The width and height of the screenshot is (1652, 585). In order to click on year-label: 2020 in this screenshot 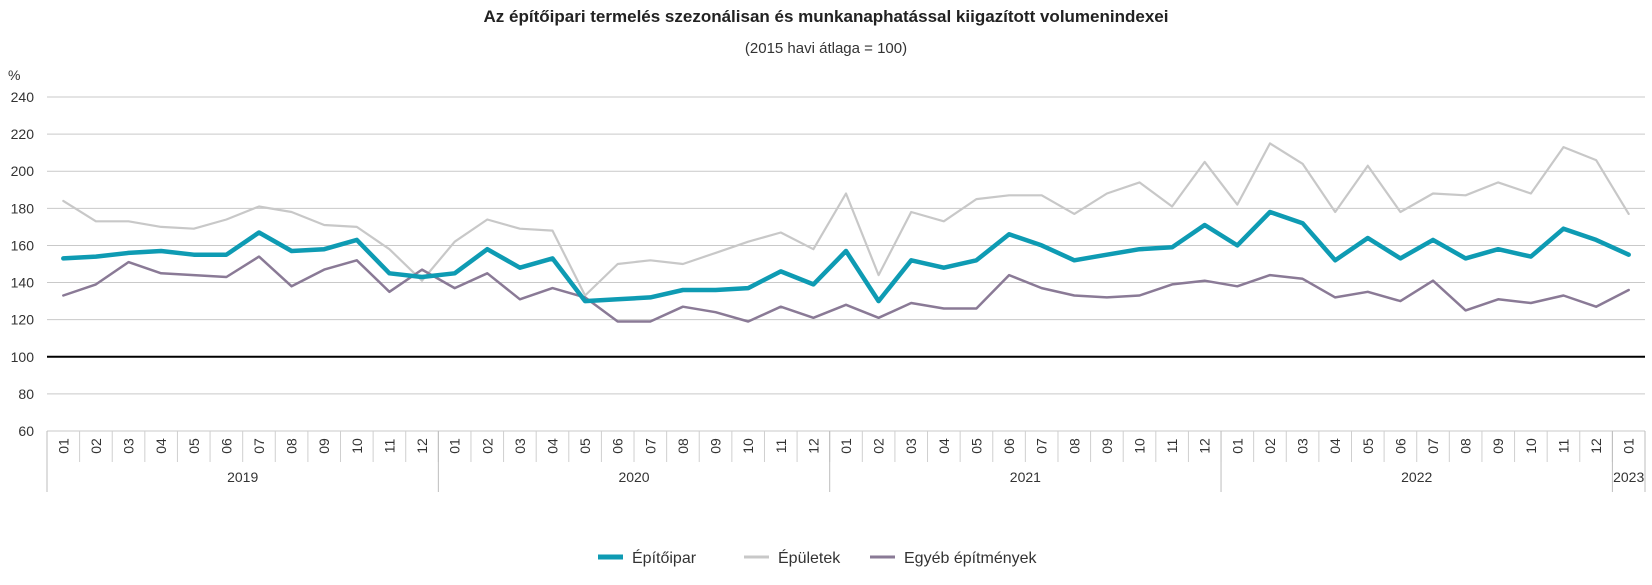, I will do `click(633, 477)`.